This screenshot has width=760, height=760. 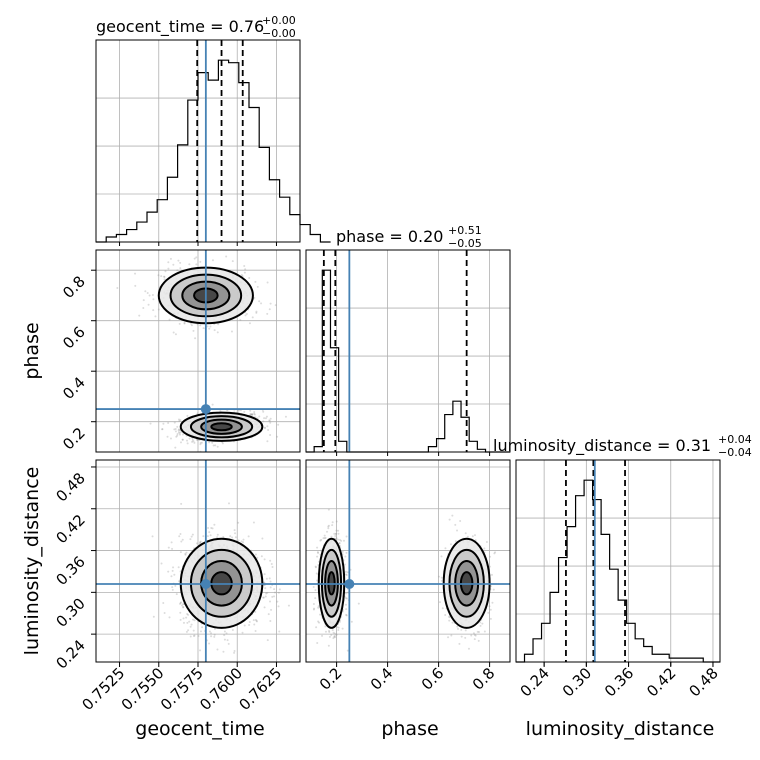 I want to click on title-geocent-time-upper: +0.00, so click(x=279, y=20).